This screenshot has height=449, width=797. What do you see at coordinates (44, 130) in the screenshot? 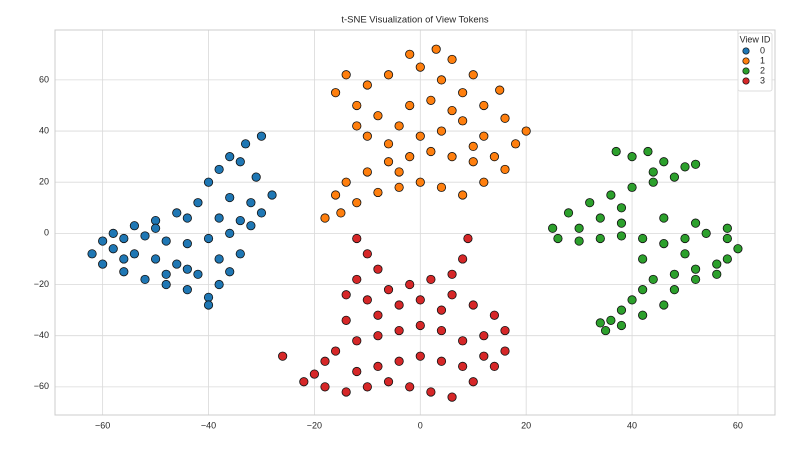
I see `y-tick-label: 40` at bounding box center [44, 130].